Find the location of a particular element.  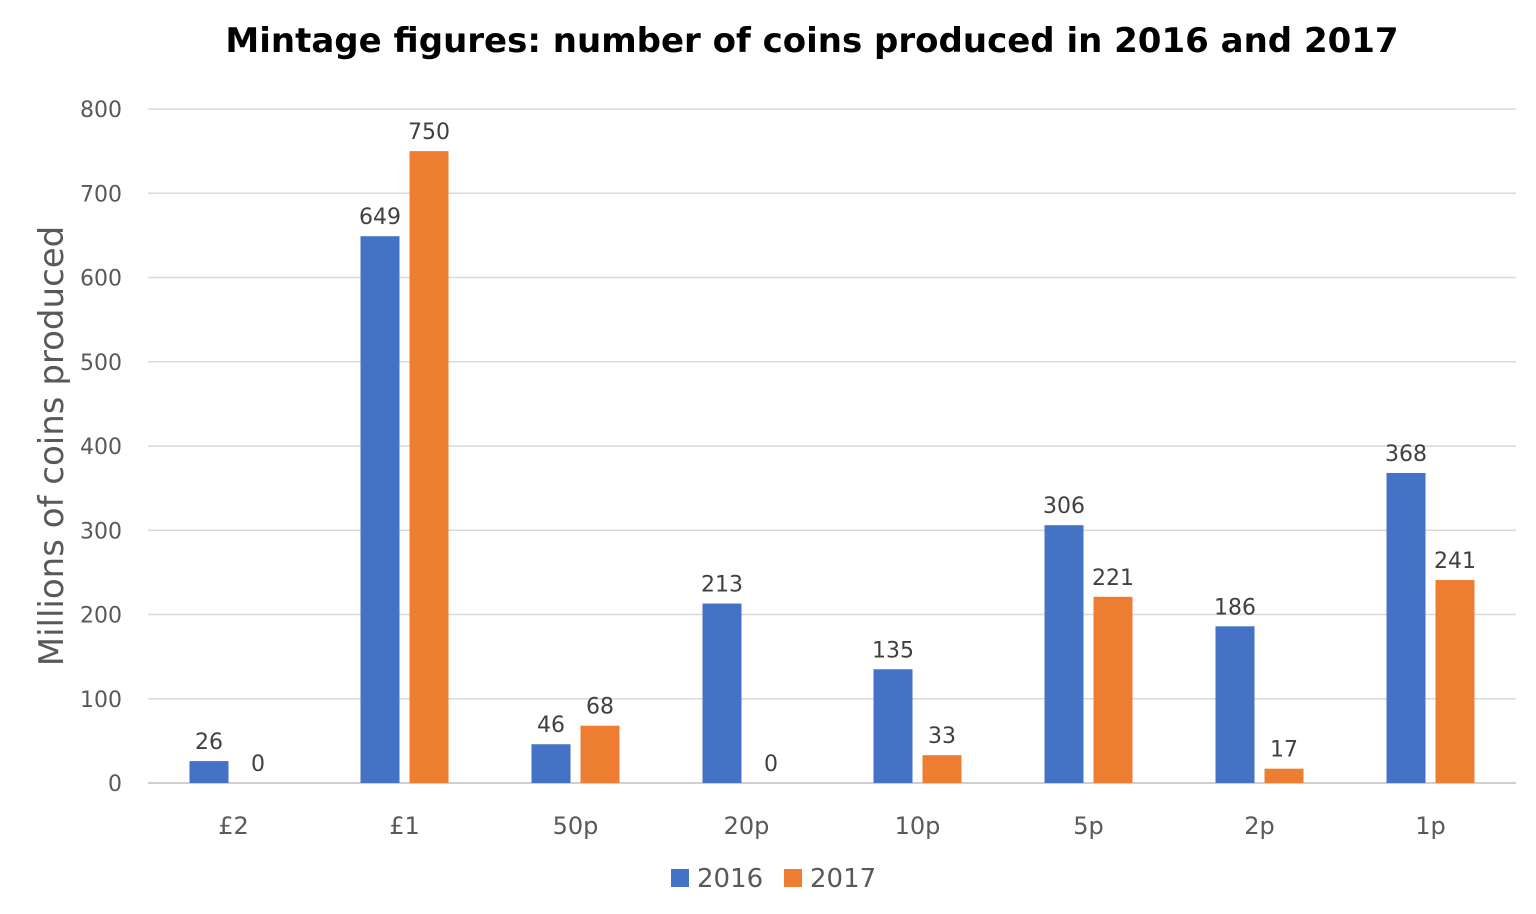

legend-swatch-2017 is located at coordinates (793, 878).